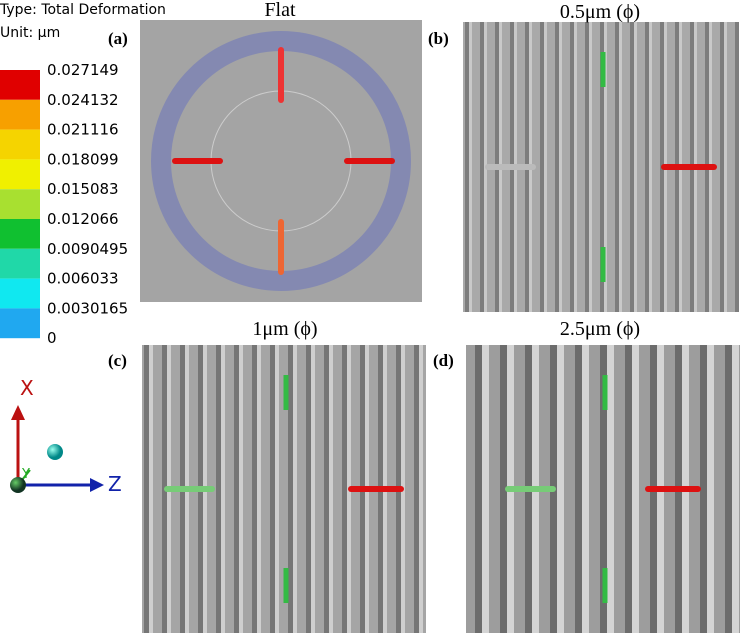  What do you see at coordinates (87, 308) in the screenshot?
I see `level-label: 0.0030165` at bounding box center [87, 308].